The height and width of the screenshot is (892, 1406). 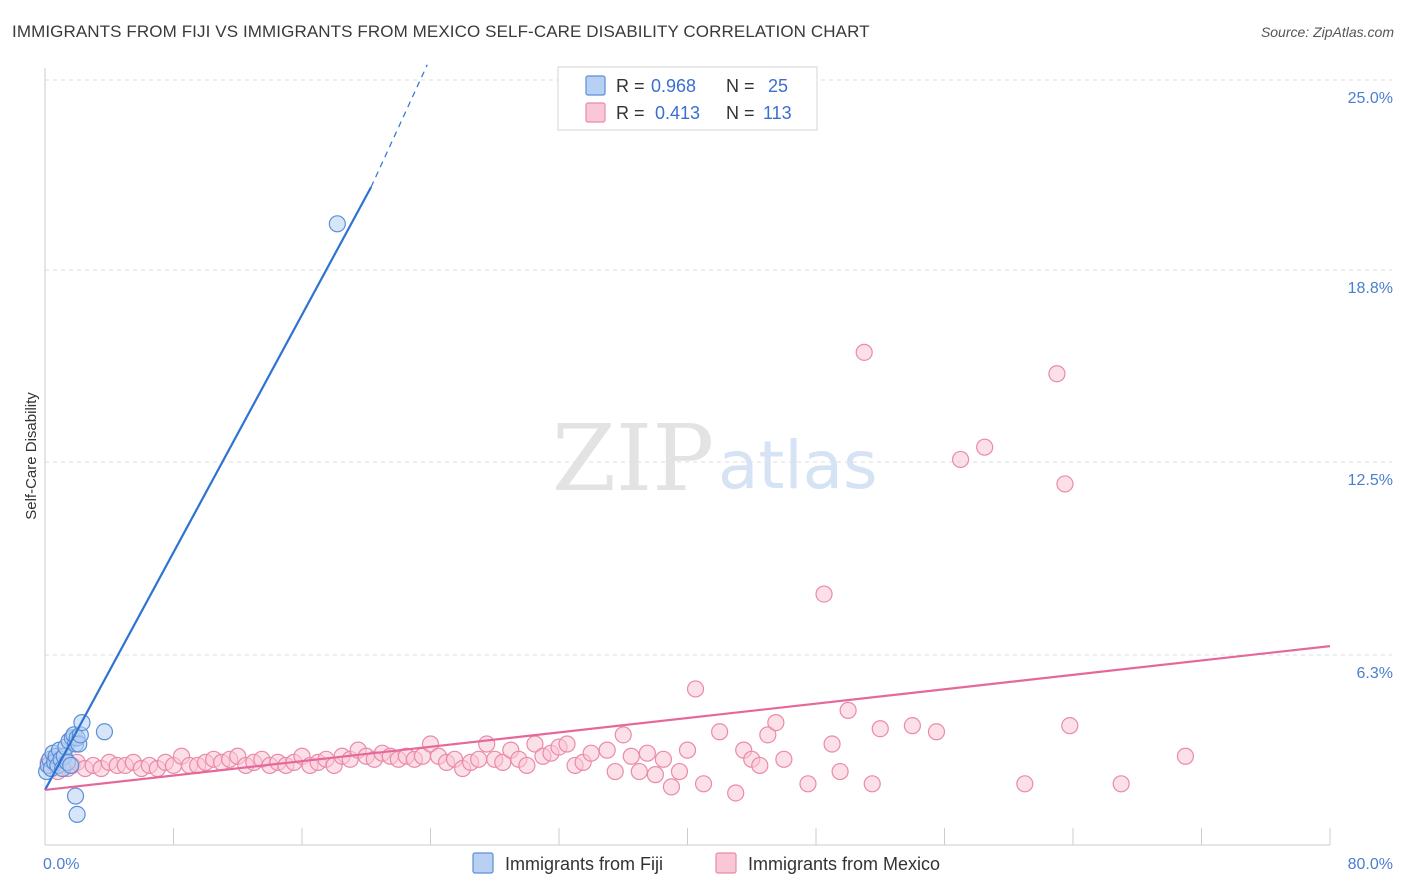 I want to click on y-tick-label: 12.5%, so click(x=1370, y=480).